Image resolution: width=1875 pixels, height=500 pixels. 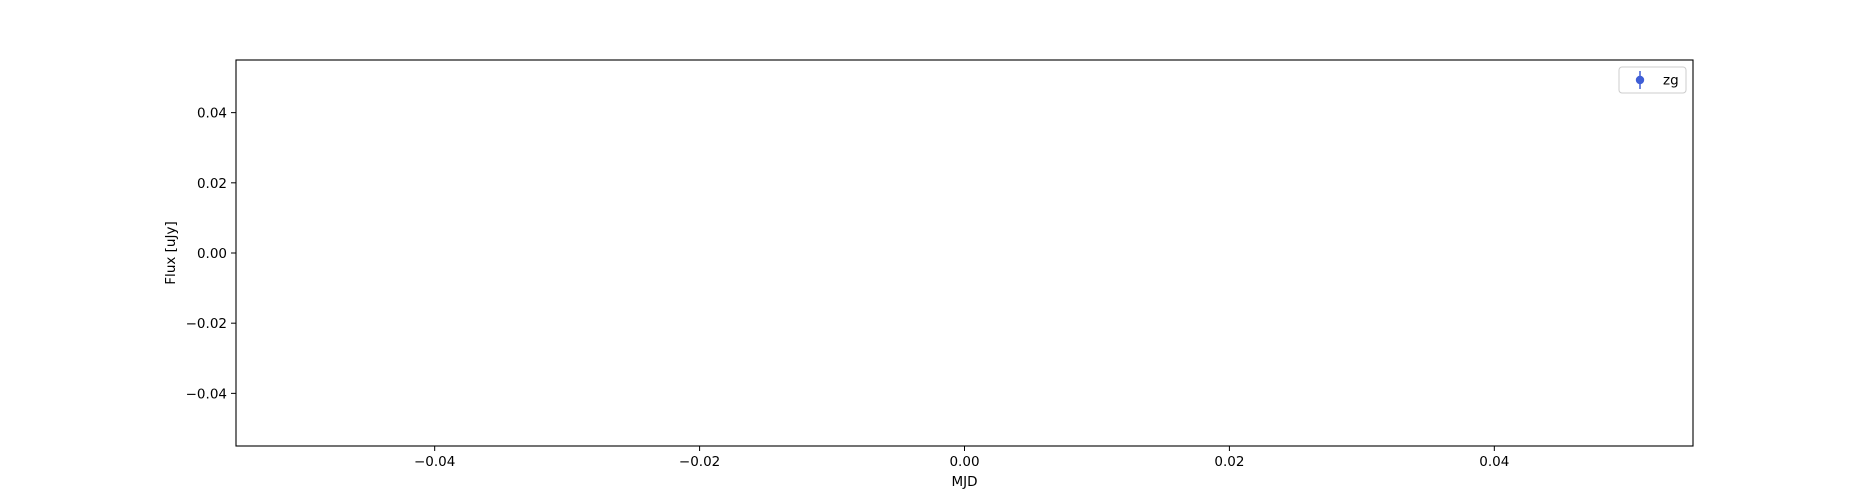 What do you see at coordinates (171, 252) in the screenshot?
I see `y-axis-label: Flux [uJy]` at bounding box center [171, 252].